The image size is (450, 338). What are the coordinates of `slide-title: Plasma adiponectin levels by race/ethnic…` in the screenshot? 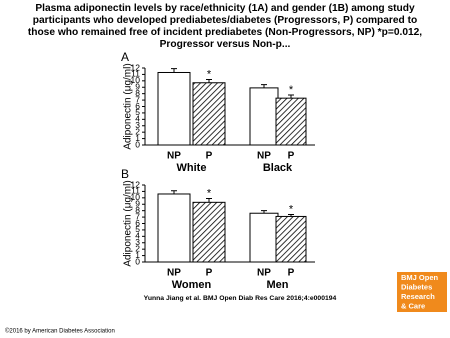 It's located at (225, 26).